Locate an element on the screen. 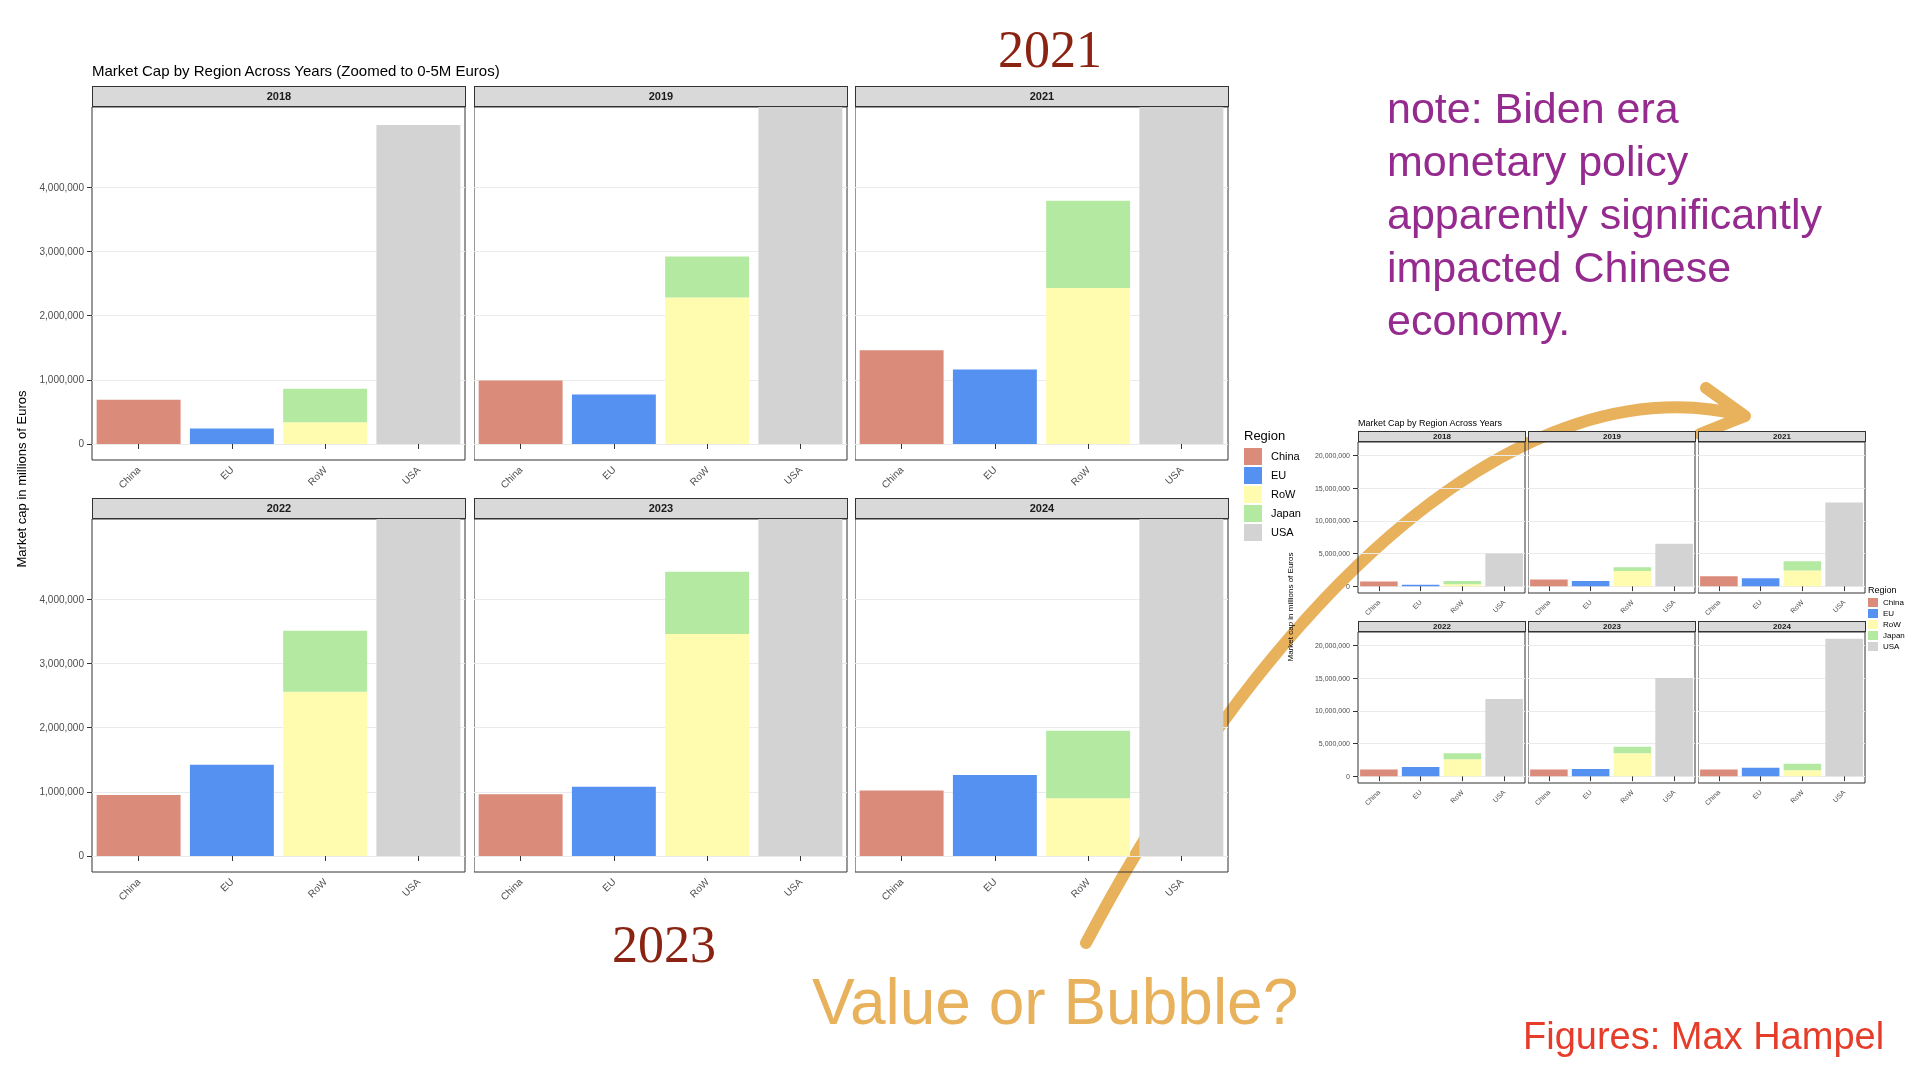 The width and height of the screenshot is (1920, 1080). text: 2021 is located at coordinates (1050, 49).